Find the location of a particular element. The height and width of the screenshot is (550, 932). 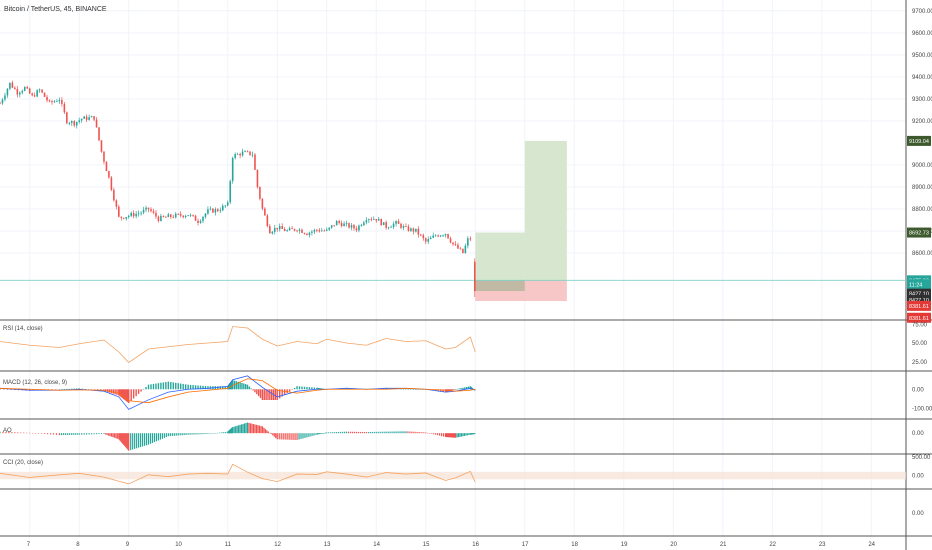

profit-zone is located at coordinates (545, 210).